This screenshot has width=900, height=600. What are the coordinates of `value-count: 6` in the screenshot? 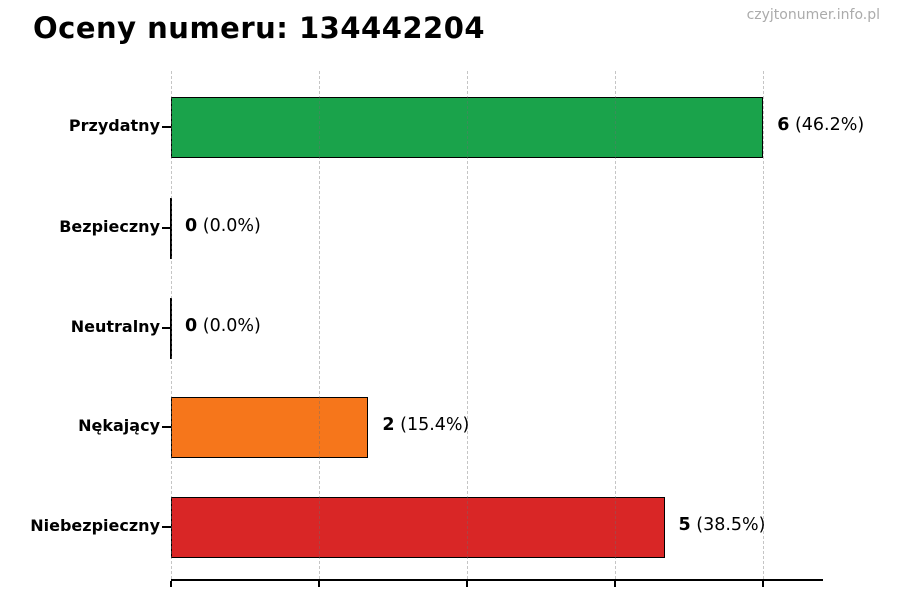 It's located at (783, 125).